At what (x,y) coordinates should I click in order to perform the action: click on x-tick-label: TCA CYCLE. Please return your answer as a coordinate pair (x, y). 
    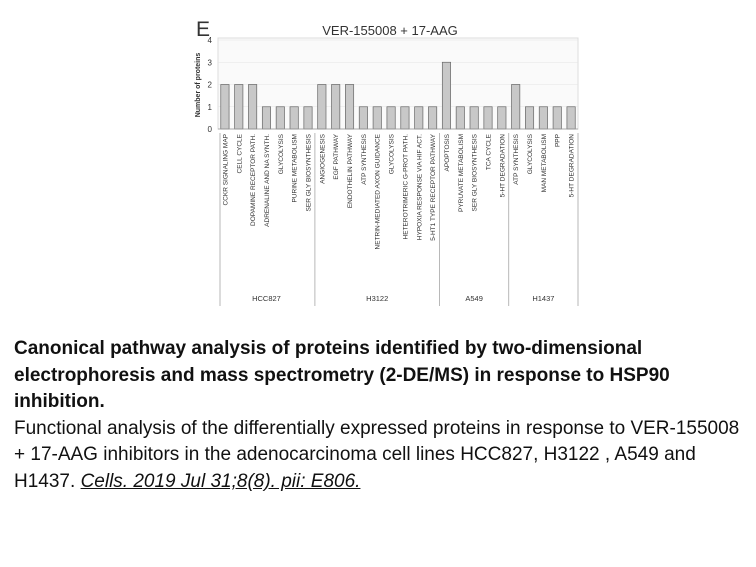
    Looking at the image, I should click on (489, 151).